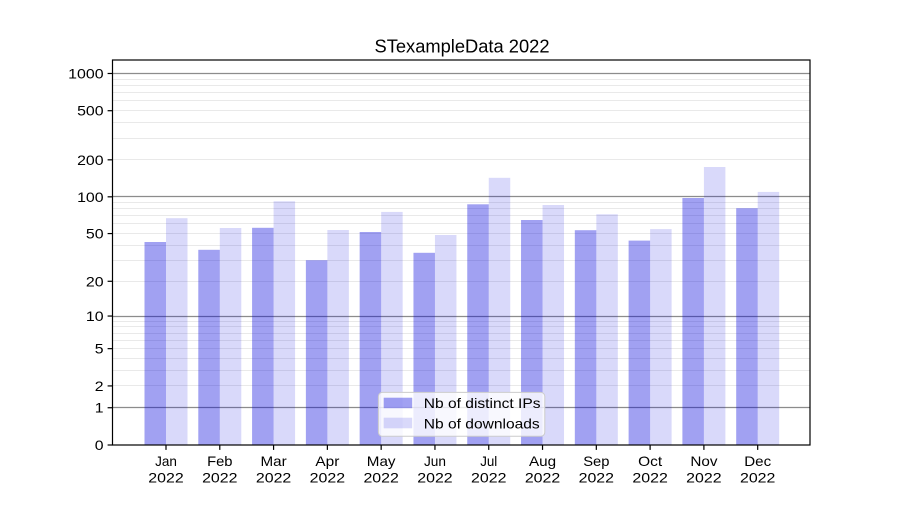  What do you see at coordinates (90, 197) in the screenshot?
I see `svg-text: 100` at bounding box center [90, 197].